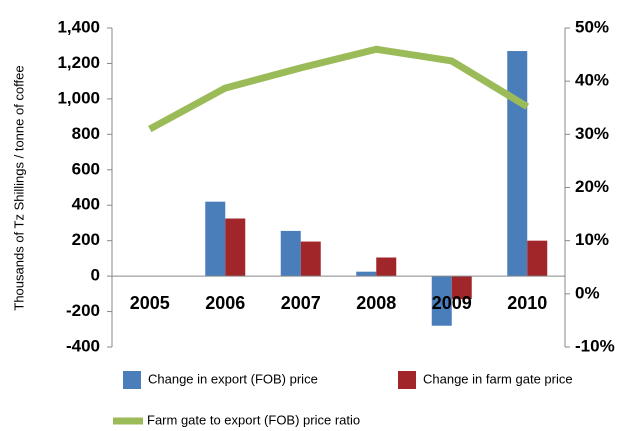  Describe the element at coordinates (301, 303) in the screenshot. I see `x-tick-label: 2007` at that location.